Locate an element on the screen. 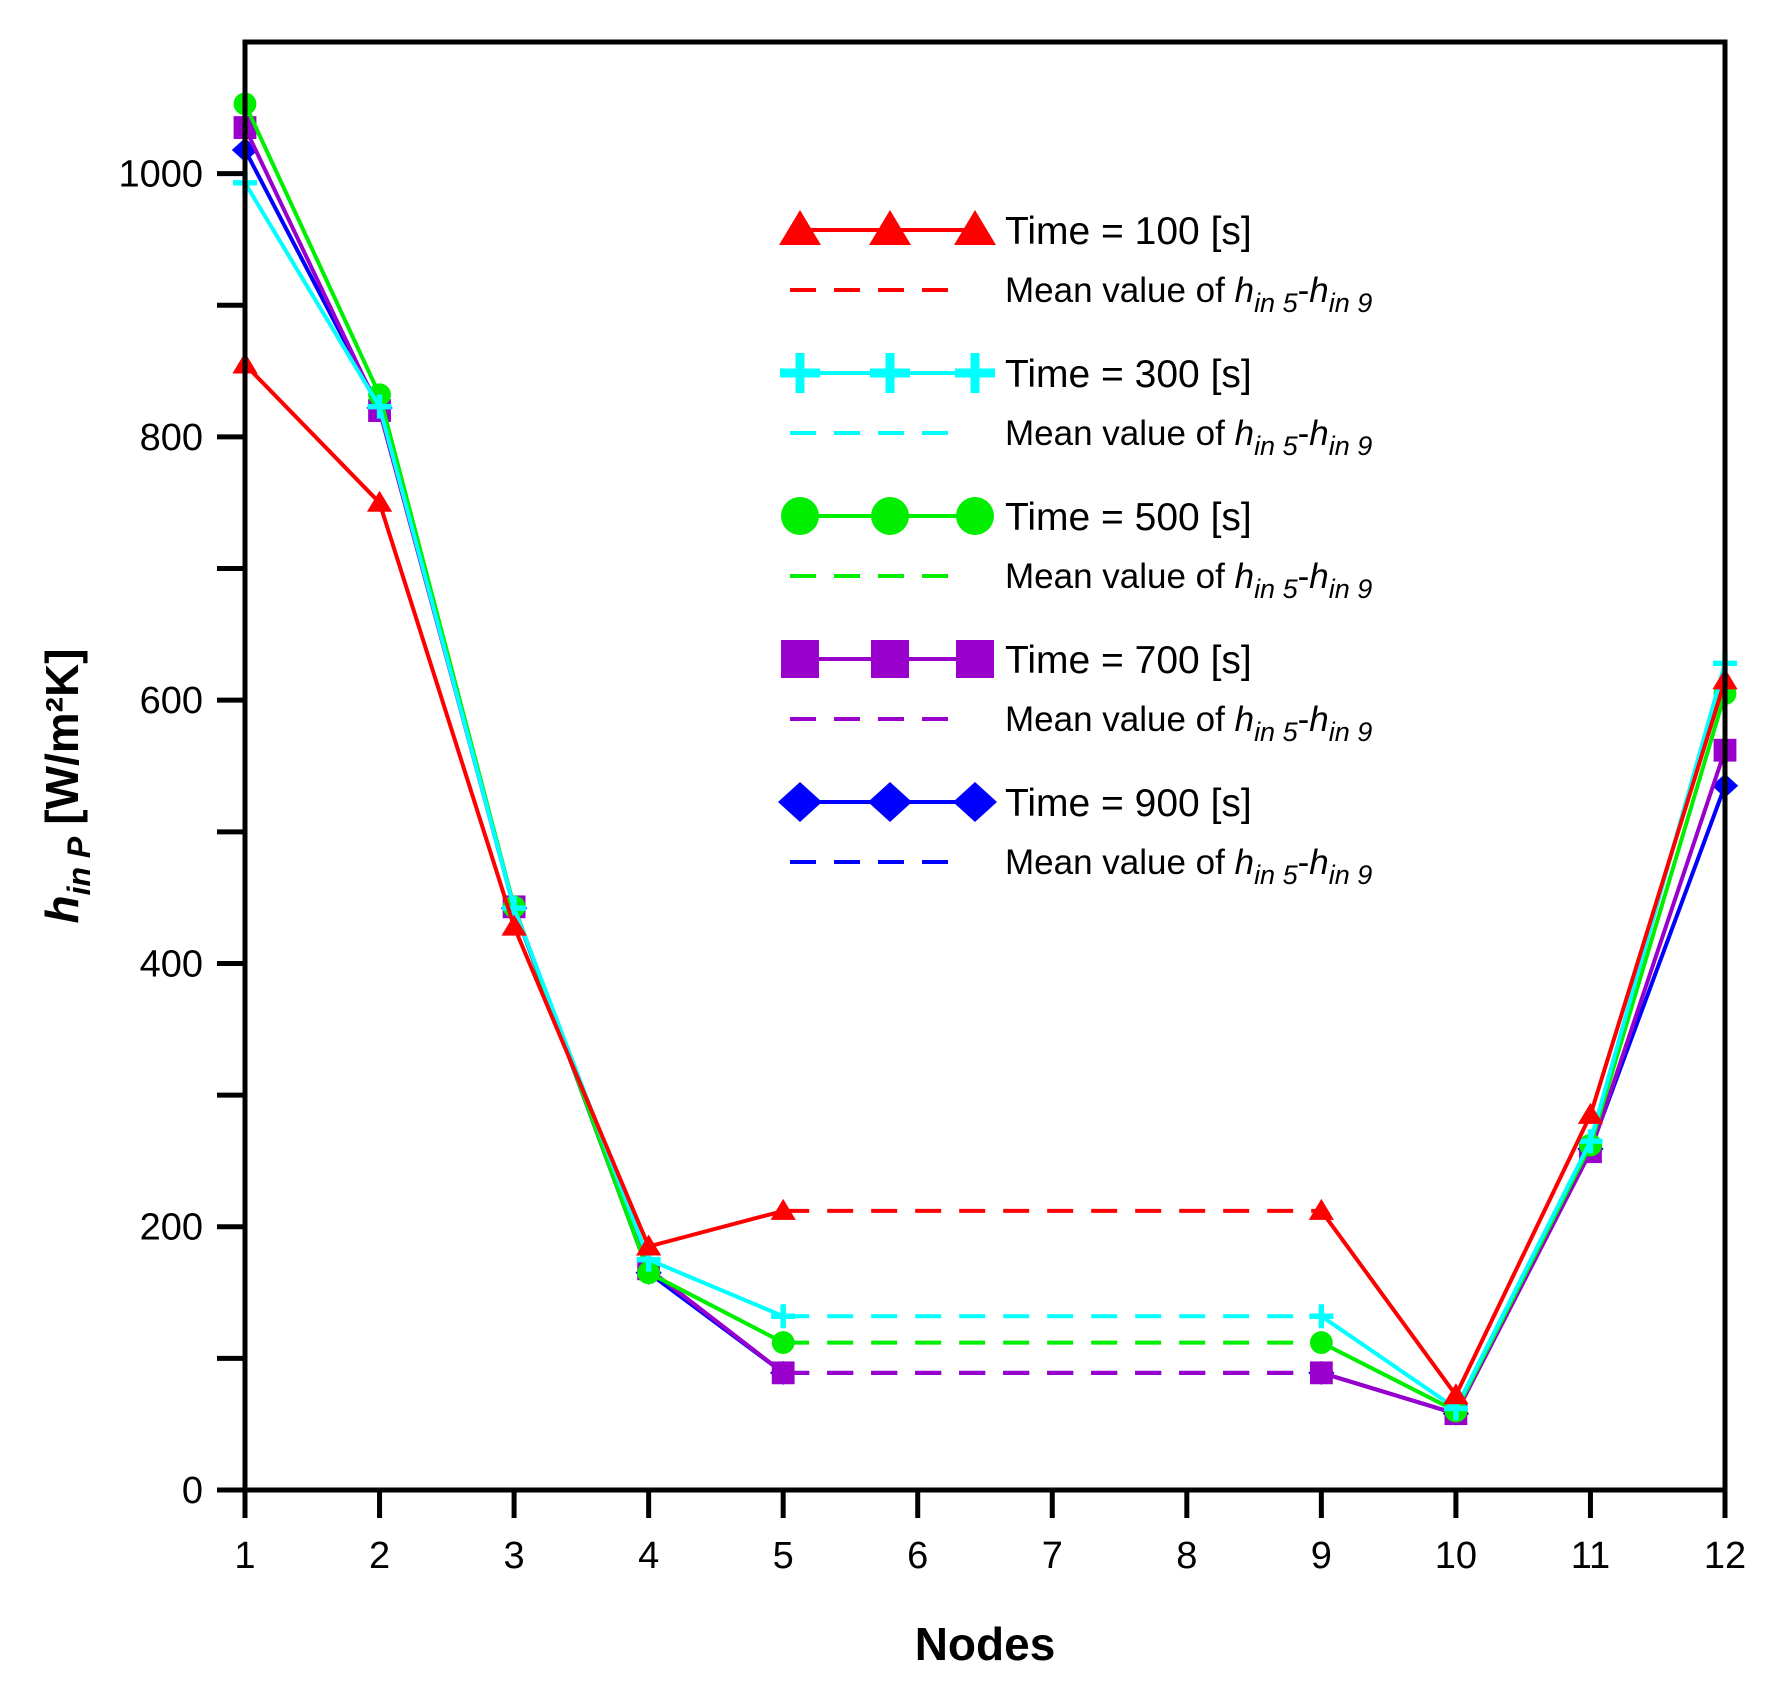  x-tick-label: 9 is located at coordinates (1321, 1556).